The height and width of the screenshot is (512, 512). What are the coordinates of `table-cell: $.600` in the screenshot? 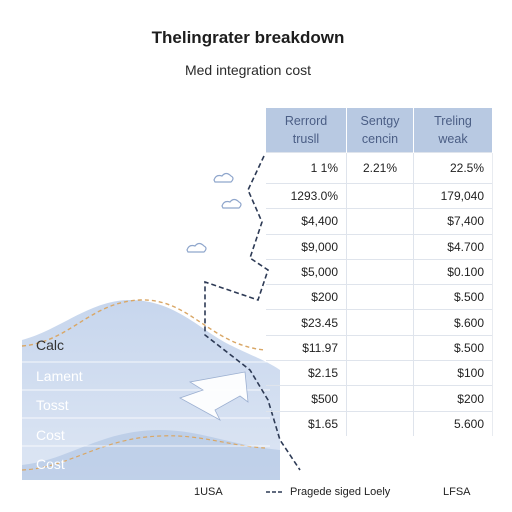 It's located at (453, 322).